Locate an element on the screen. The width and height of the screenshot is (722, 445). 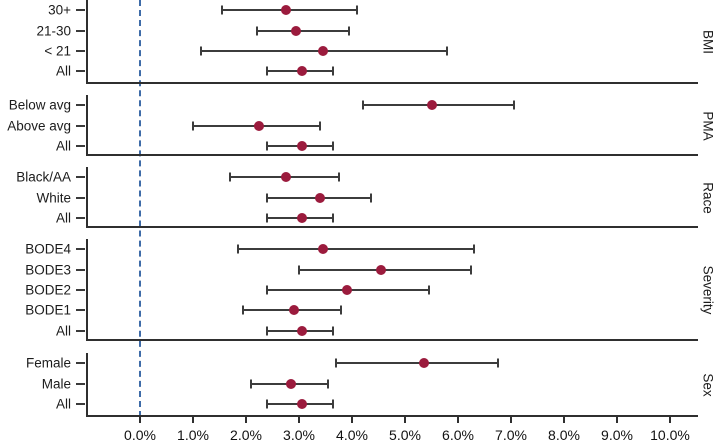
x-axis-tick-label: 5.0% is located at coordinates (405, 435).